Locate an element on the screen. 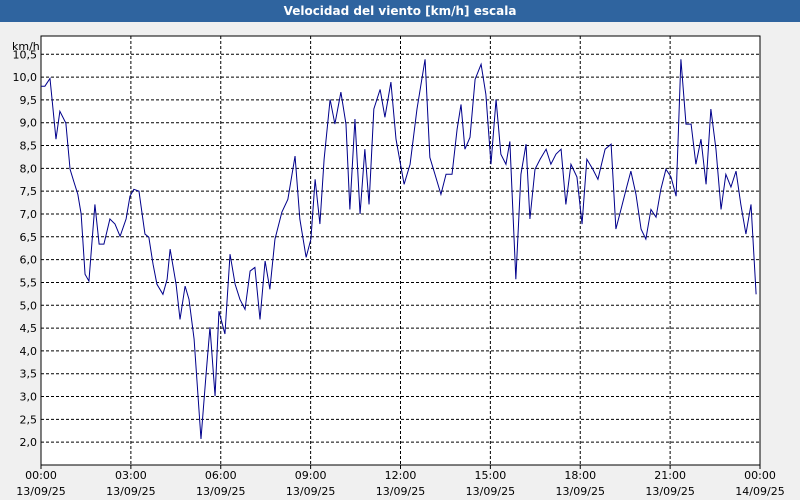  y-tick-label: 9,5 is located at coordinates (29, 100).